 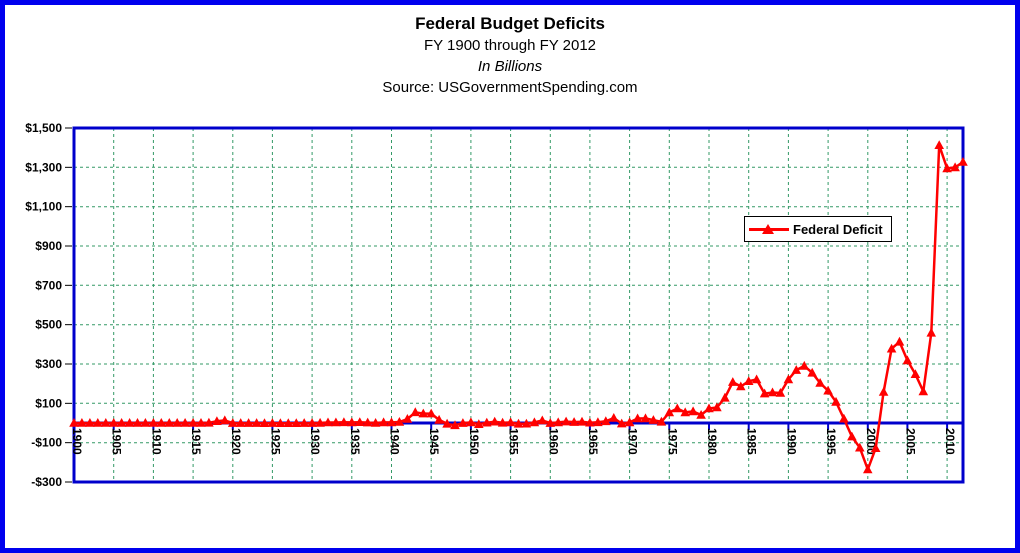 I want to click on svg-text: 1925, so click(x=275, y=441).